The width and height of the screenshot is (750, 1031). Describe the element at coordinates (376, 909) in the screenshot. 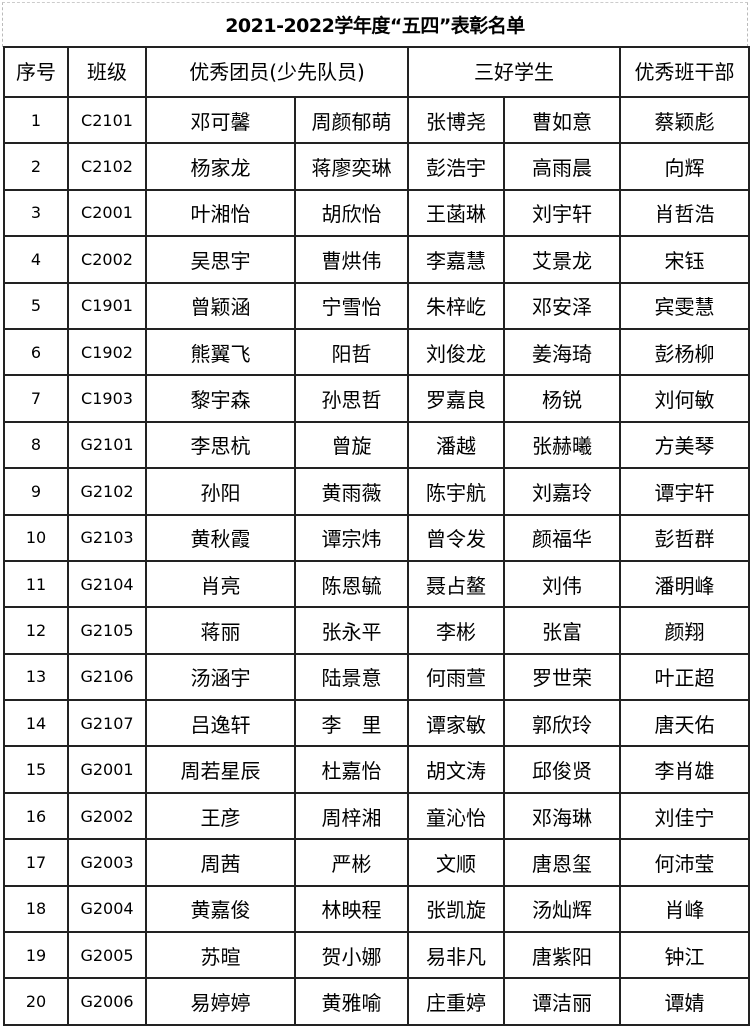

I see `table-row: 18 G2004 黄嘉俊 林映程 张凯旋 汤灿辉 肖峰` at that location.